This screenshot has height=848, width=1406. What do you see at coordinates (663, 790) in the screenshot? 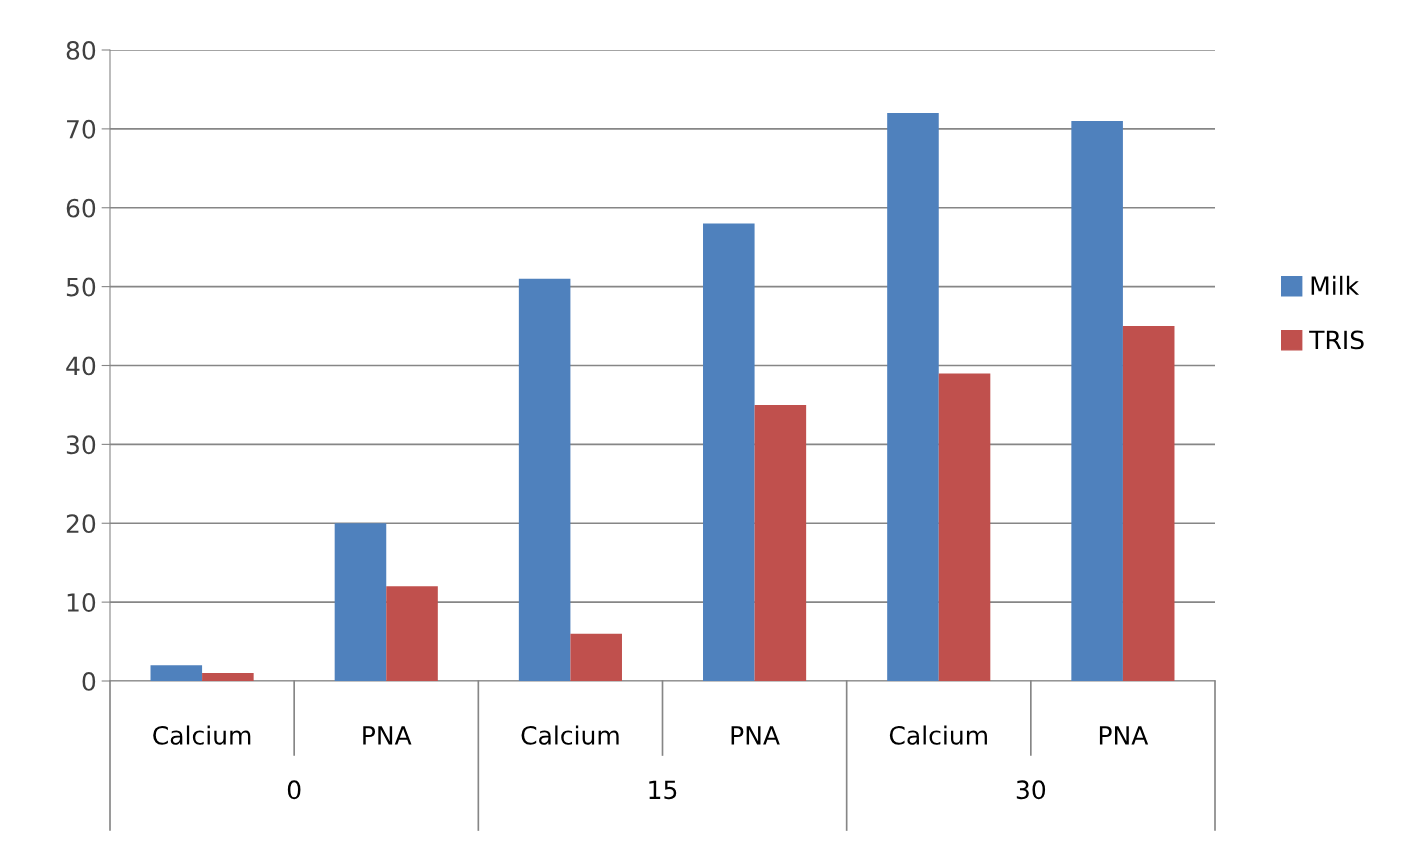
I see `text: 15` at bounding box center [663, 790].